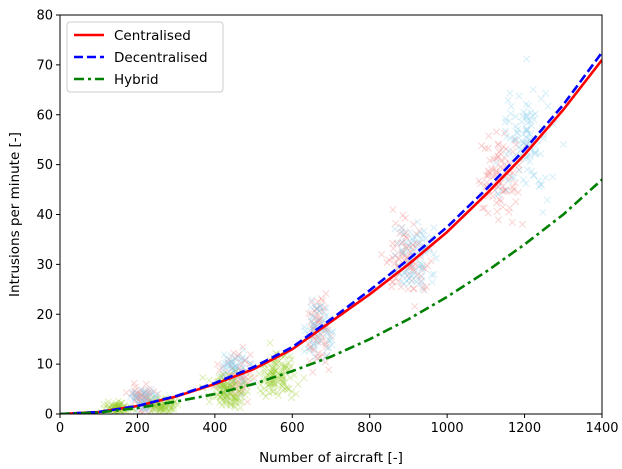  I want to click on x-tick-label: 600, so click(292, 428).